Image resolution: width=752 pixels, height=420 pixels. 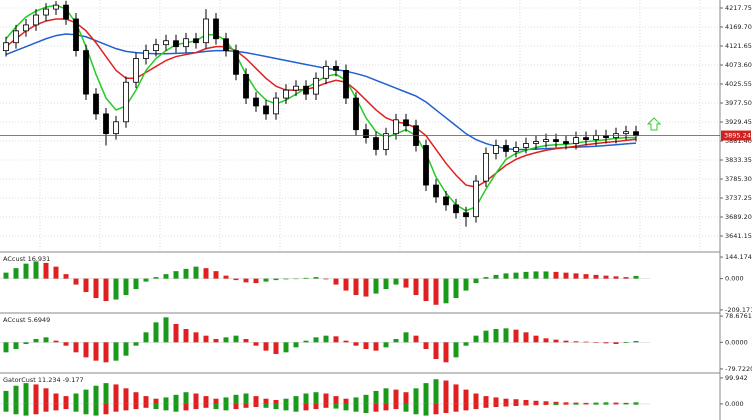 I want to click on y-tick-label: 4169.70, so click(x=738, y=27).